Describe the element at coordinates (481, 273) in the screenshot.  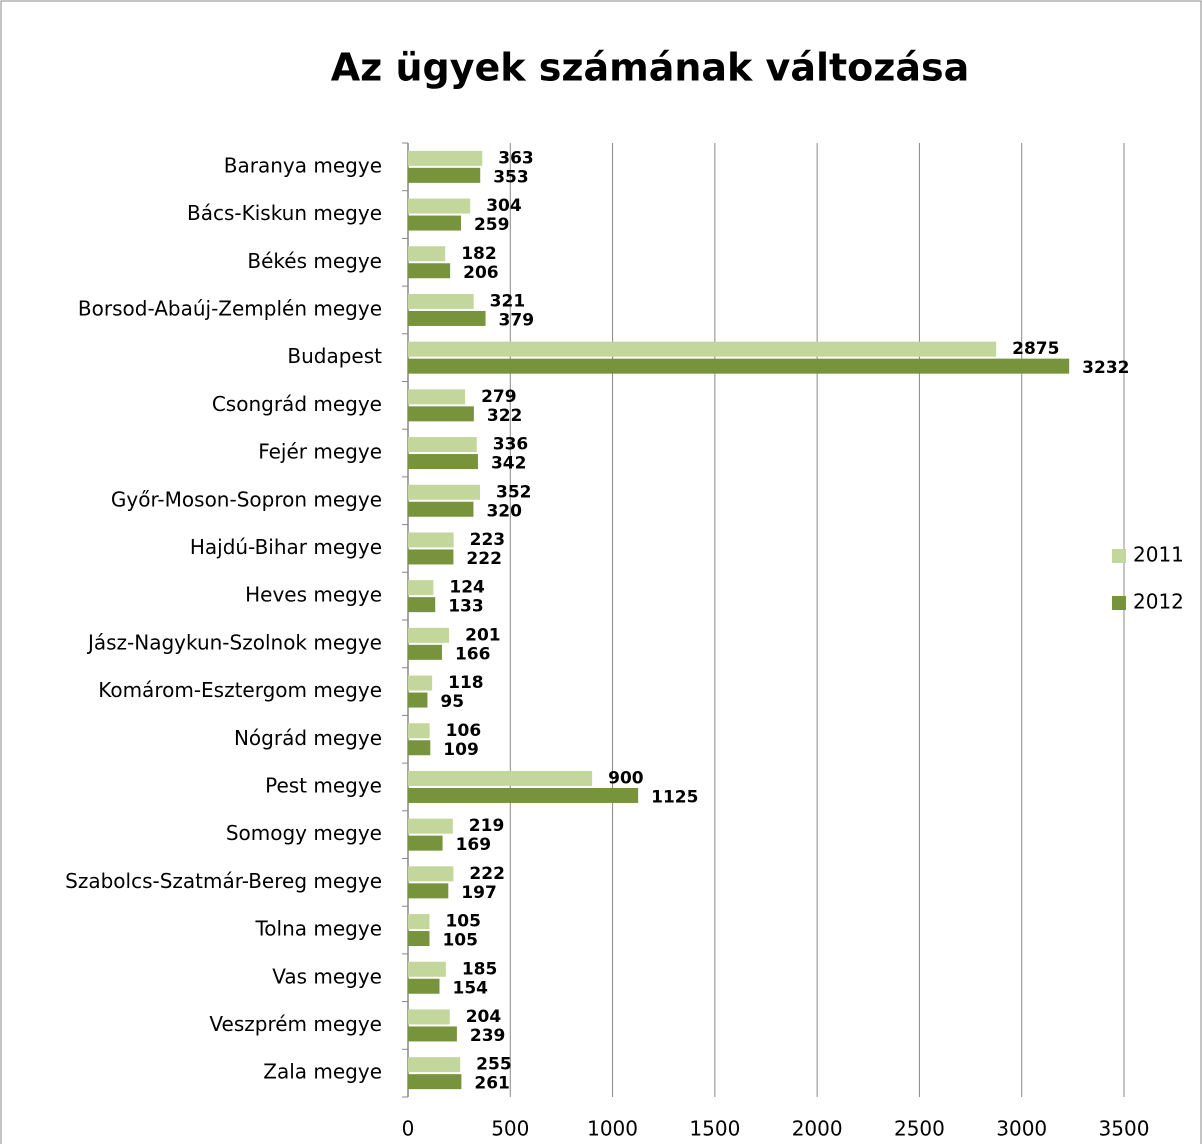
I see `data-label: 206` at that location.